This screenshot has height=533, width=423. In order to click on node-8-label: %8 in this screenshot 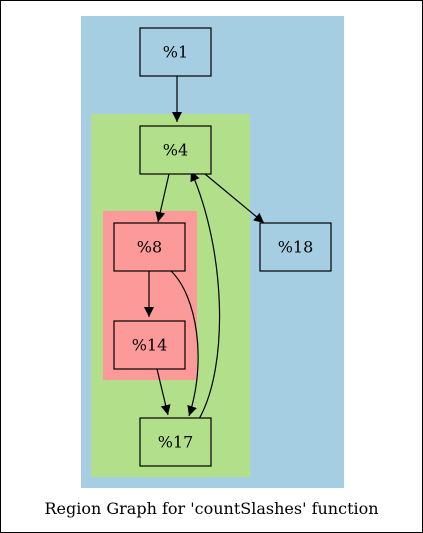, I will do `click(149, 247)`.